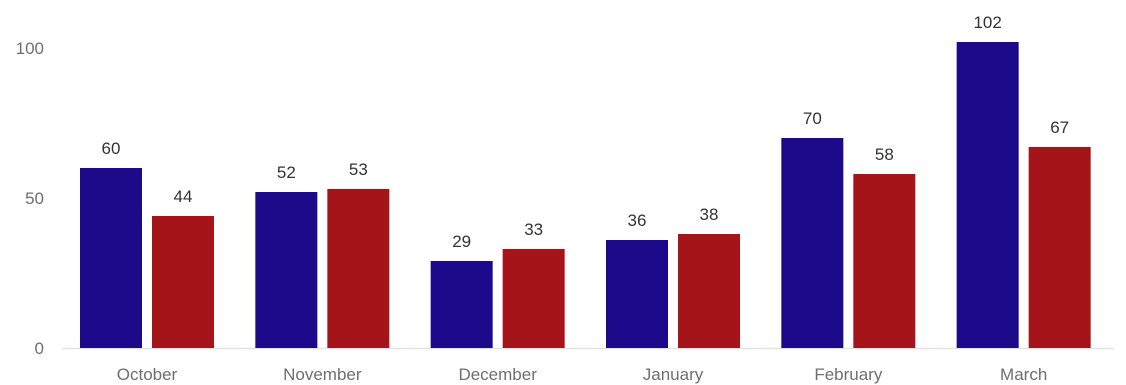  Describe the element at coordinates (147, 374) in the screenshot. I see `x-tick-label: October` at that location.